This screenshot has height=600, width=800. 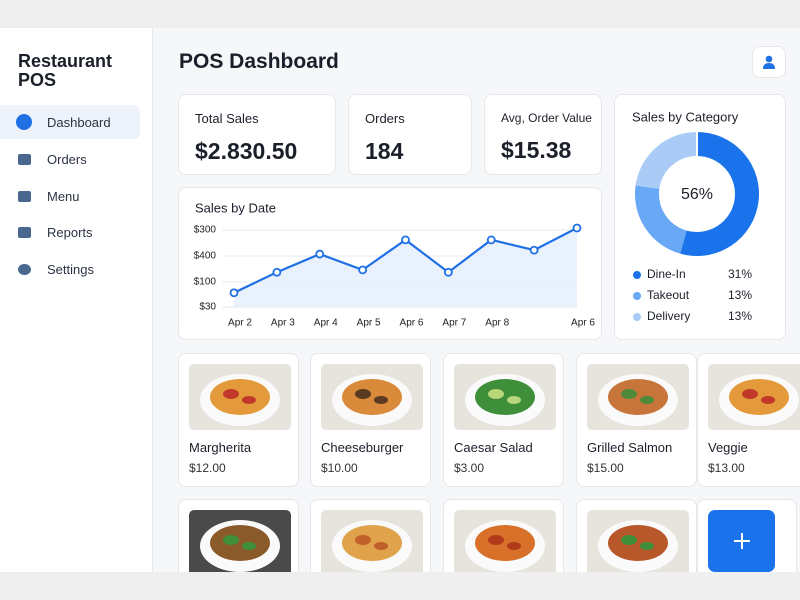 I want to click on item-price: $13.00, so click(x=726, y=468).